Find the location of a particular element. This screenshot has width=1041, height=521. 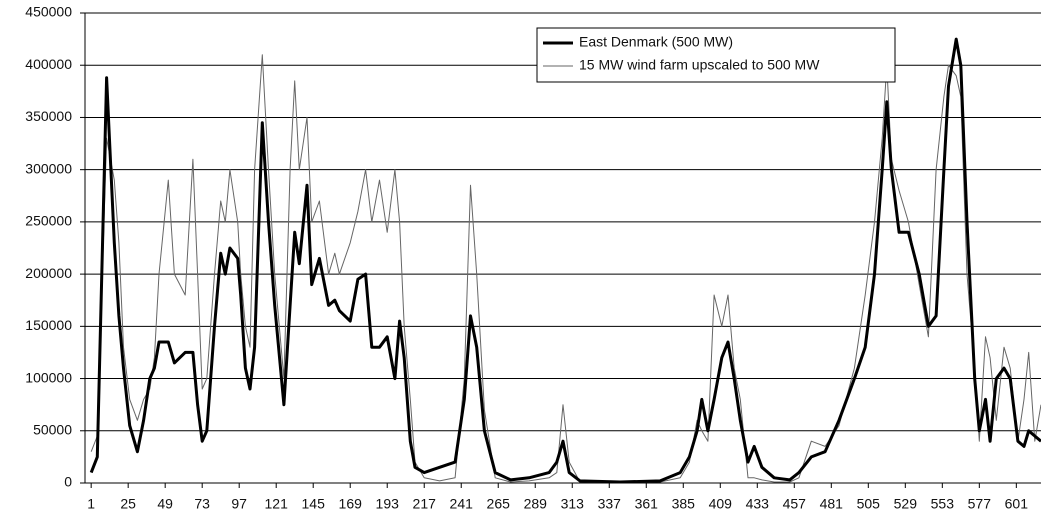

x-tick-label: 505 is located at coordinates (869, 504).